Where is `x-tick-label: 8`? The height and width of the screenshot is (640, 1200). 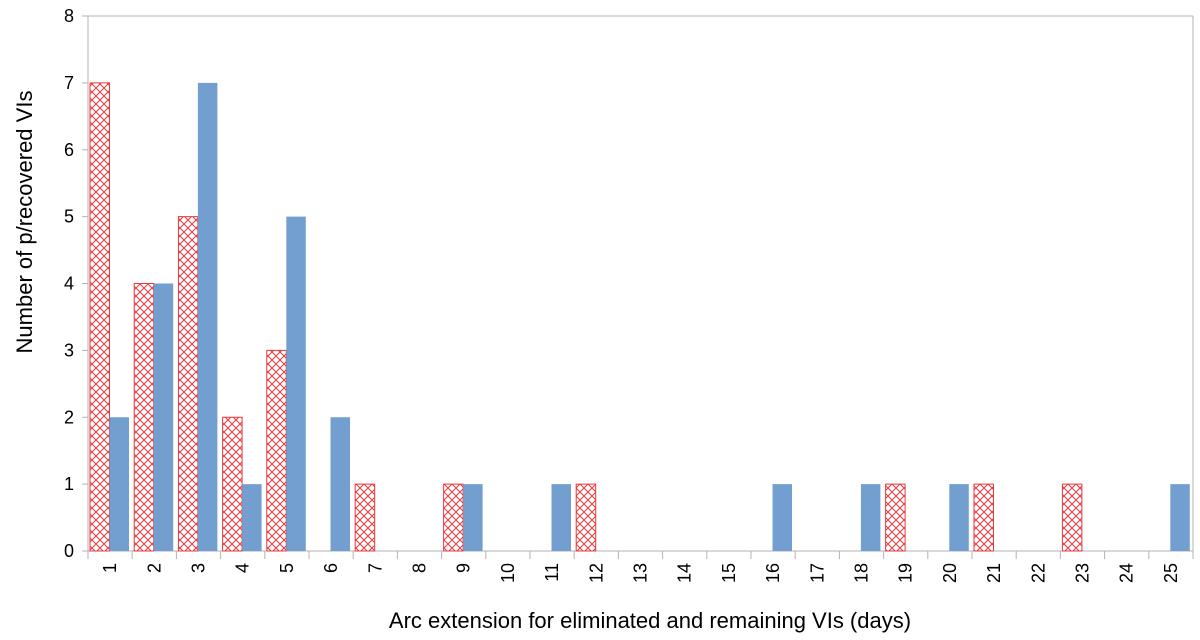
x-tick-label: 8 is located at coordinates (420, 568).